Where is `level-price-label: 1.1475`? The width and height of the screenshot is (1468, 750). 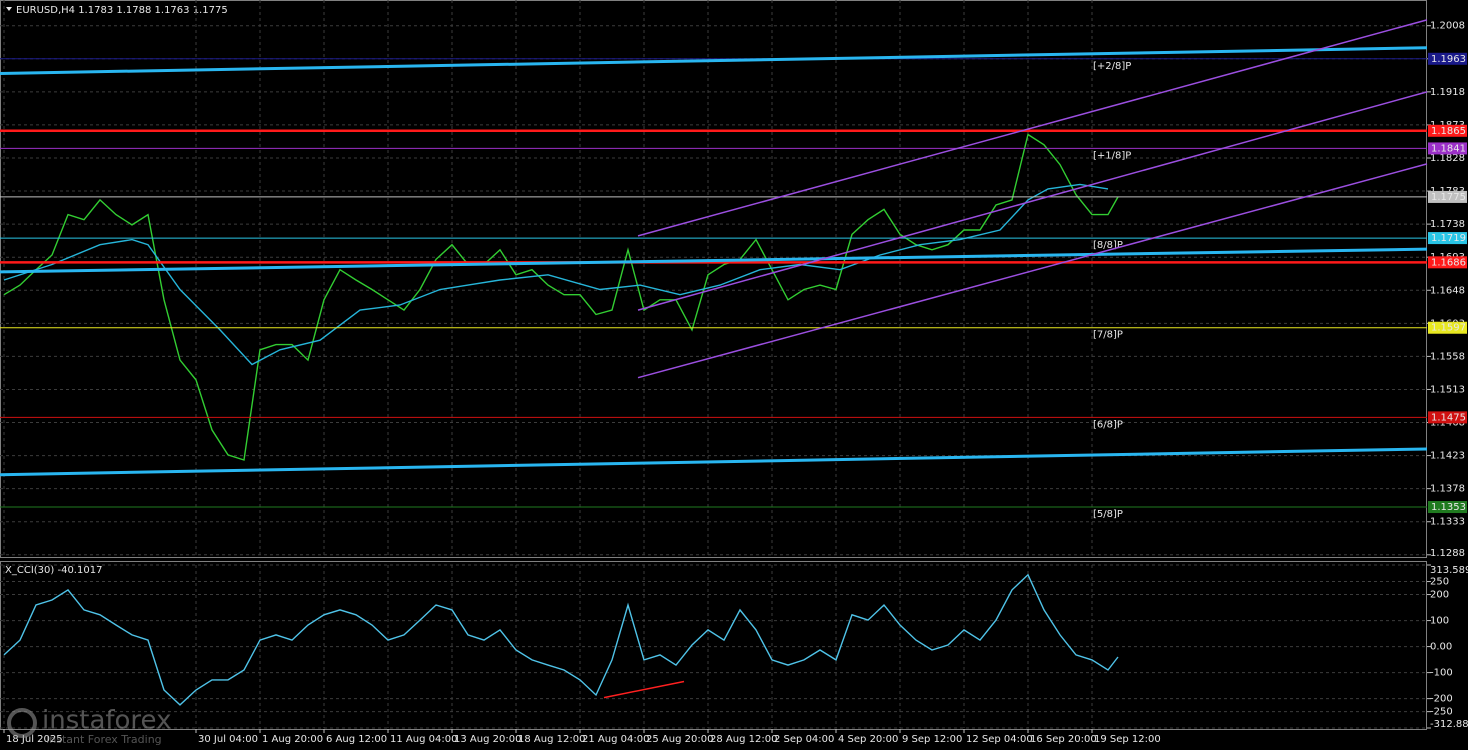 level-price-label: 1.1475 is located at coordinates (1448, 417).